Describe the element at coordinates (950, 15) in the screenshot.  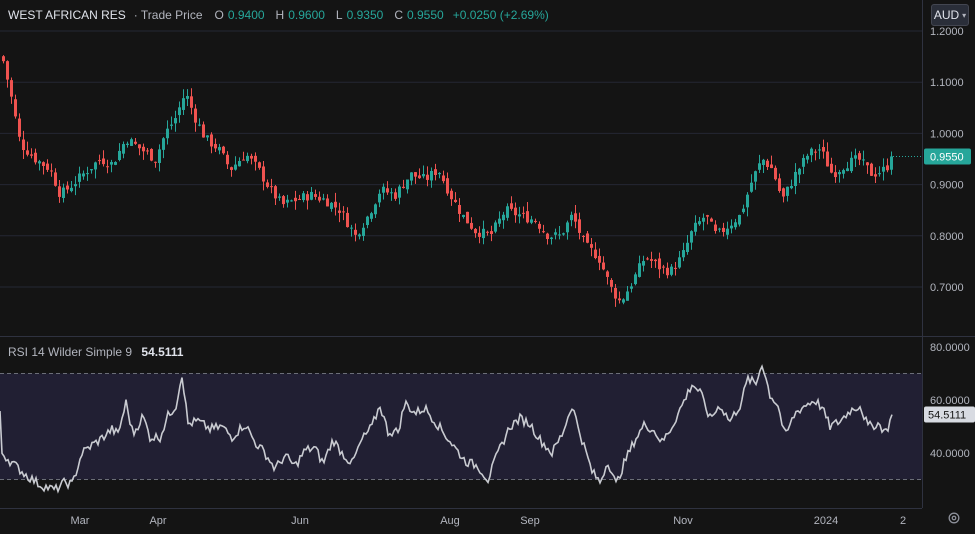
I see `currency-dropdown: AUD ▾` at that location.